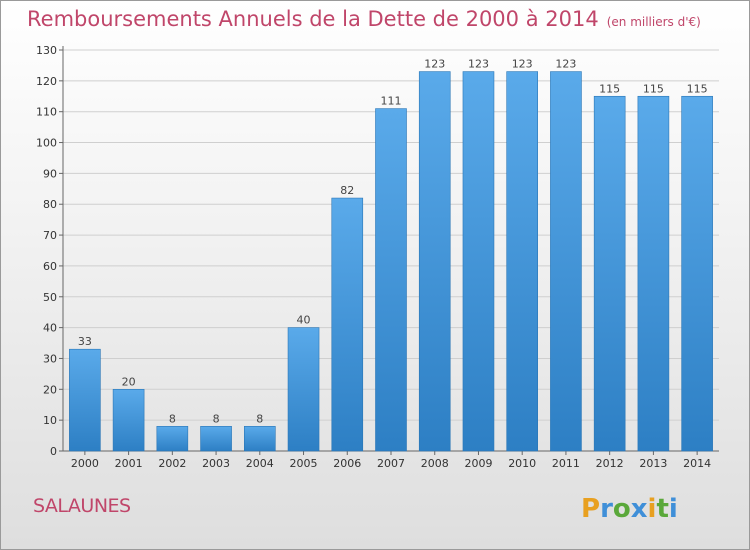  What do you see at coordinates (347, 190) in the screenshot?
I see `data-label: 82` at bounding box center [347, 190].